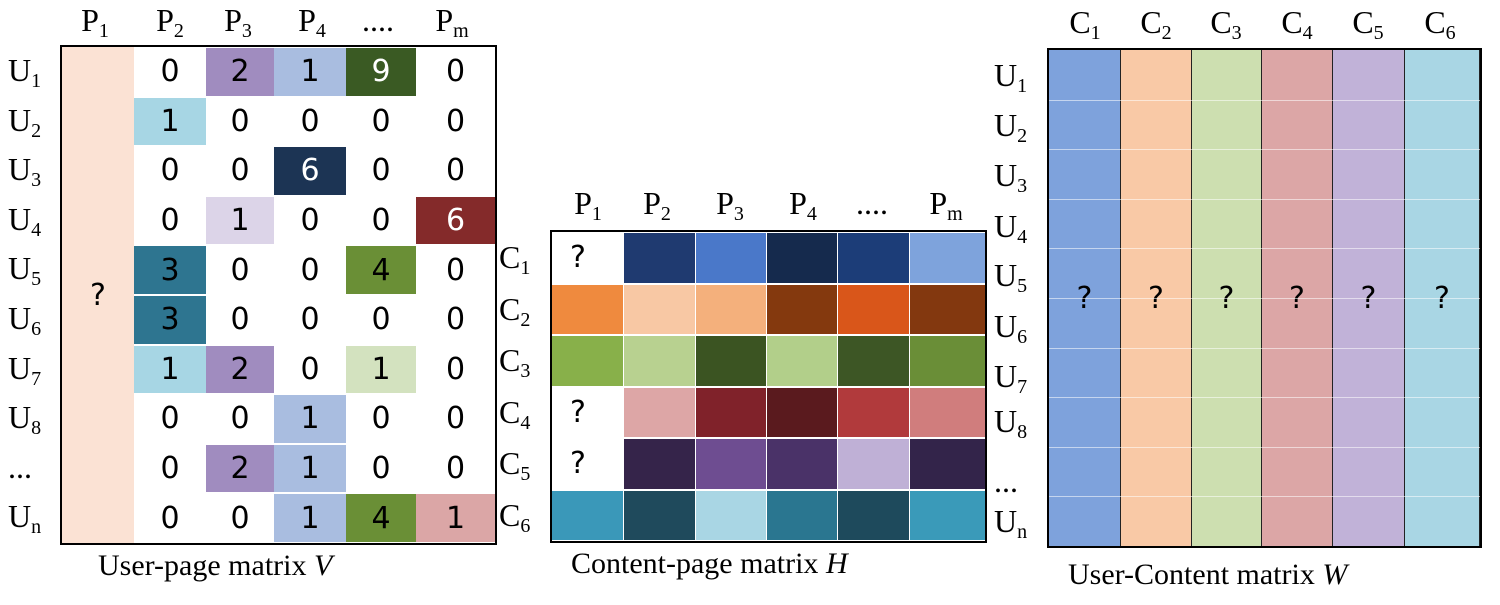  What do you see at coordinates (738, 214) in the screenshot?
I see `h-col-header-sub: 3` at bounding box center [738, 214].